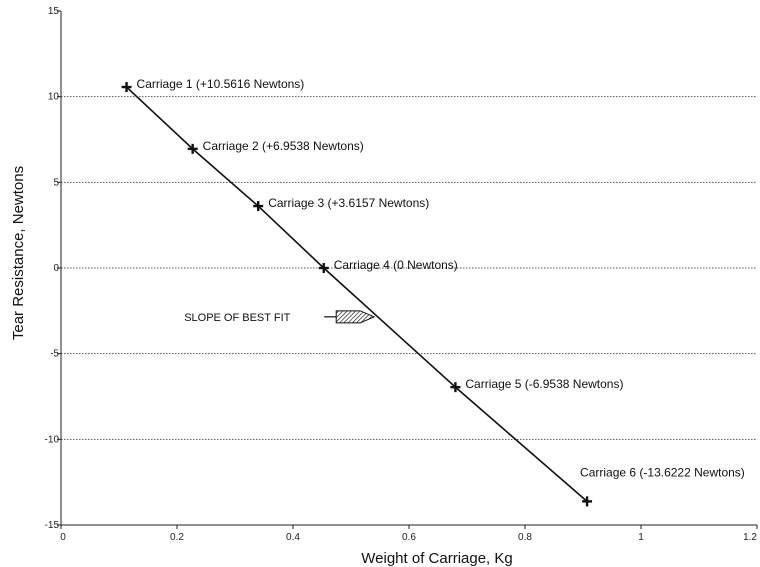 The image size is (760, 567). I want to click on annotation-arrow-icon, so click(355, 317).